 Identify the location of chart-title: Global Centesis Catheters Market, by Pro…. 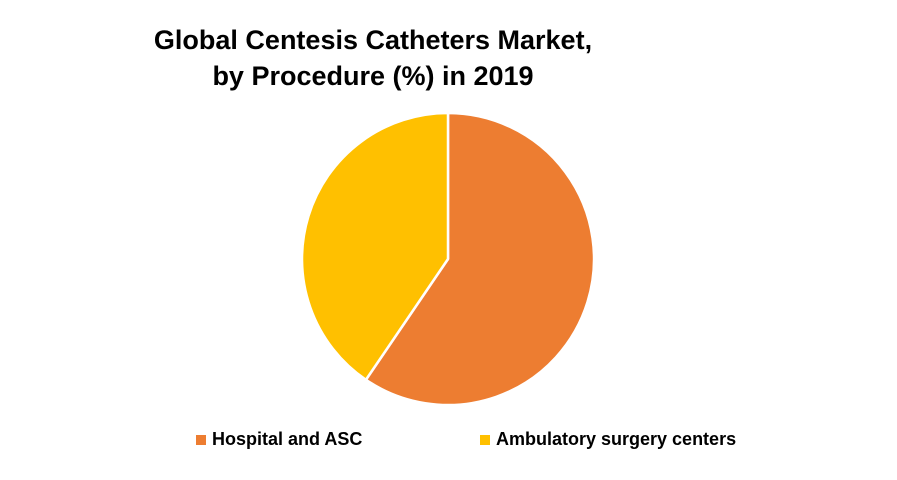
(373, 58).